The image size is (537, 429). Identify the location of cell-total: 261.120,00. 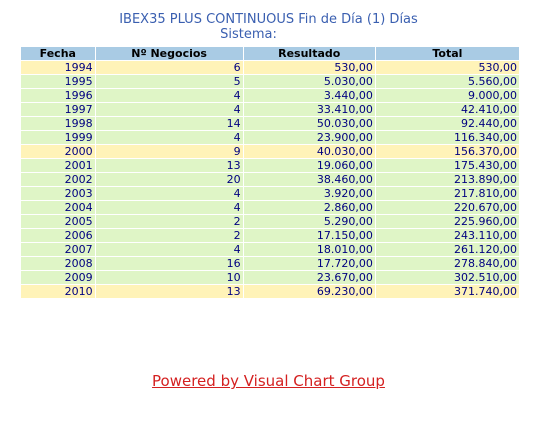
(447, 249).